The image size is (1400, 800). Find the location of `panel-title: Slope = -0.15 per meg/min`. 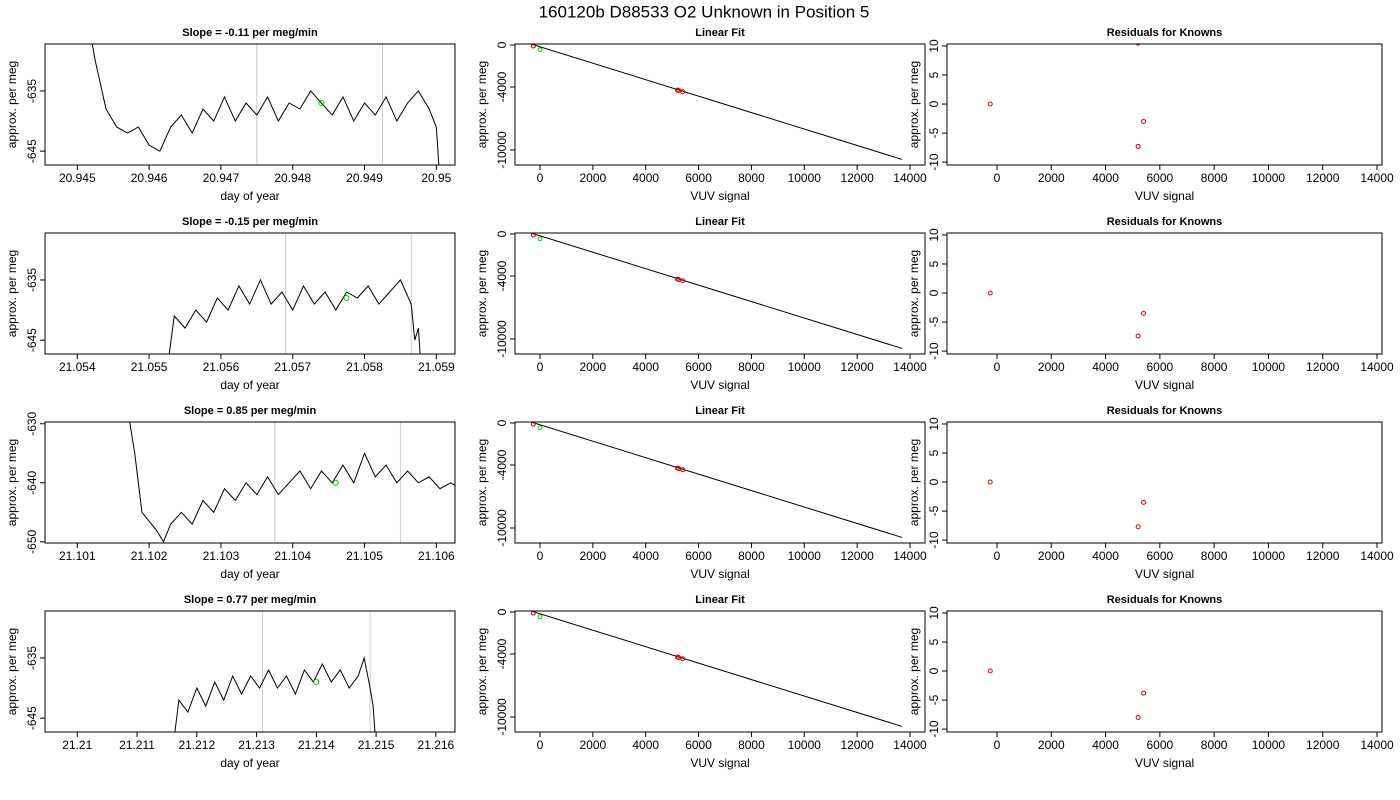

panel-title: Slope = -0.15 per meg/min is located at coordinates (250, 222).